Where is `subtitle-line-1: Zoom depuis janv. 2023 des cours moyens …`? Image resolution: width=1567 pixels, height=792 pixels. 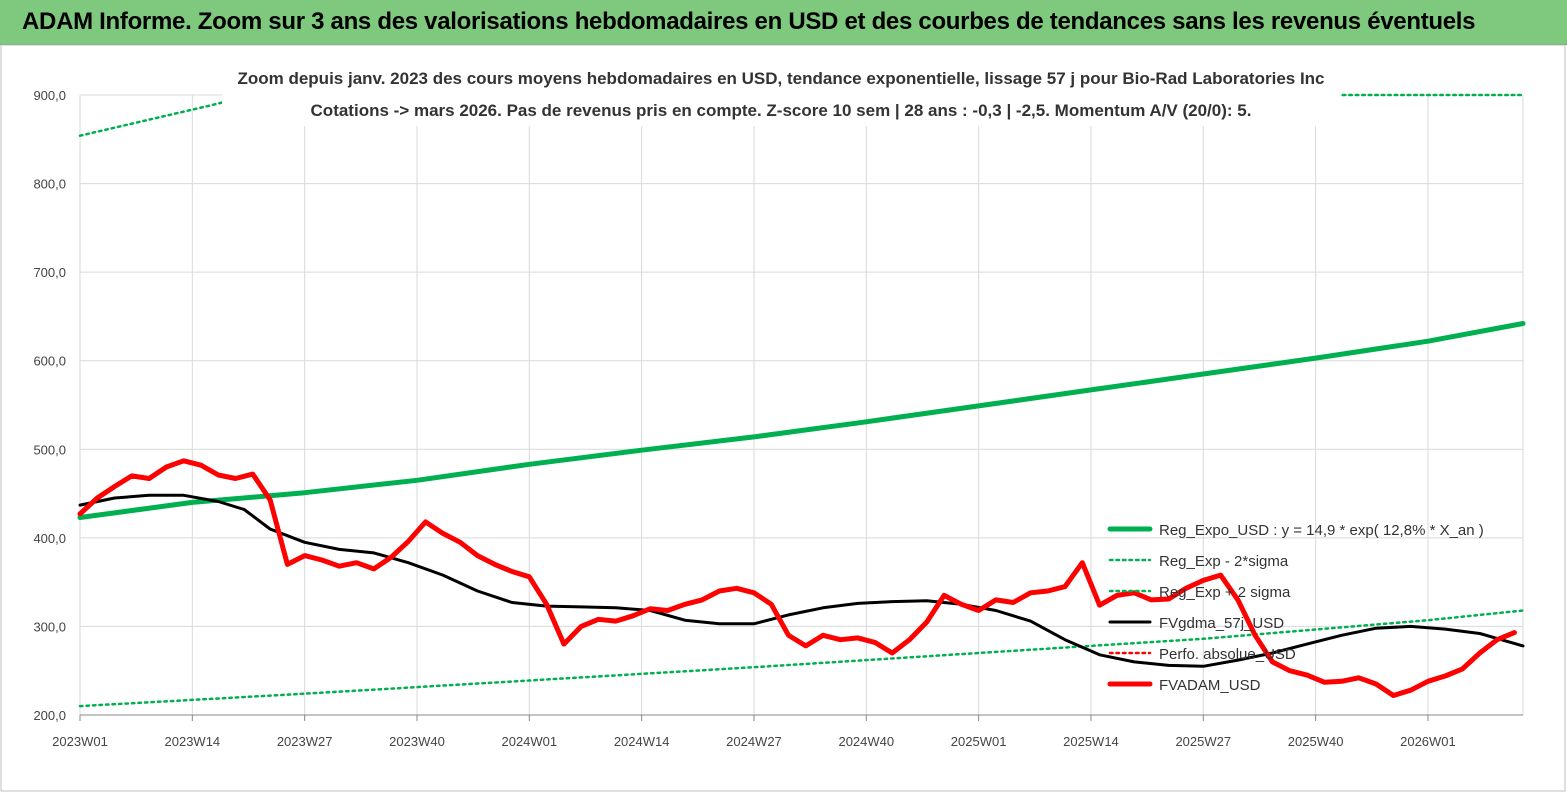
subtitle-line-1: Zoom depuis janv. 2023 des cours moyens … is located at coordinates (780, 78).